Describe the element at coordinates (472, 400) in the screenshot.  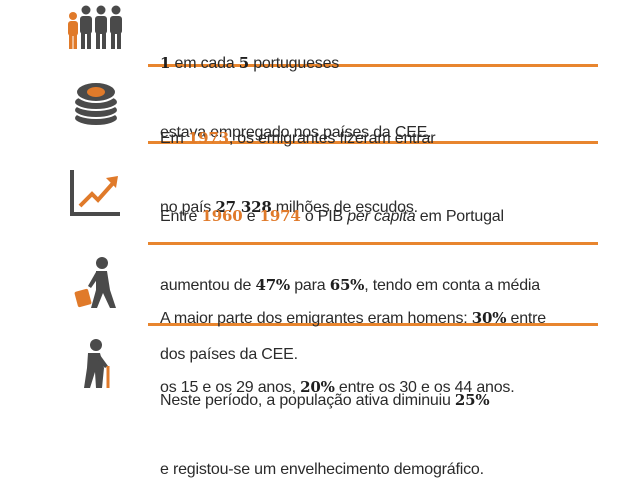
I see `number: 25%` at that location.